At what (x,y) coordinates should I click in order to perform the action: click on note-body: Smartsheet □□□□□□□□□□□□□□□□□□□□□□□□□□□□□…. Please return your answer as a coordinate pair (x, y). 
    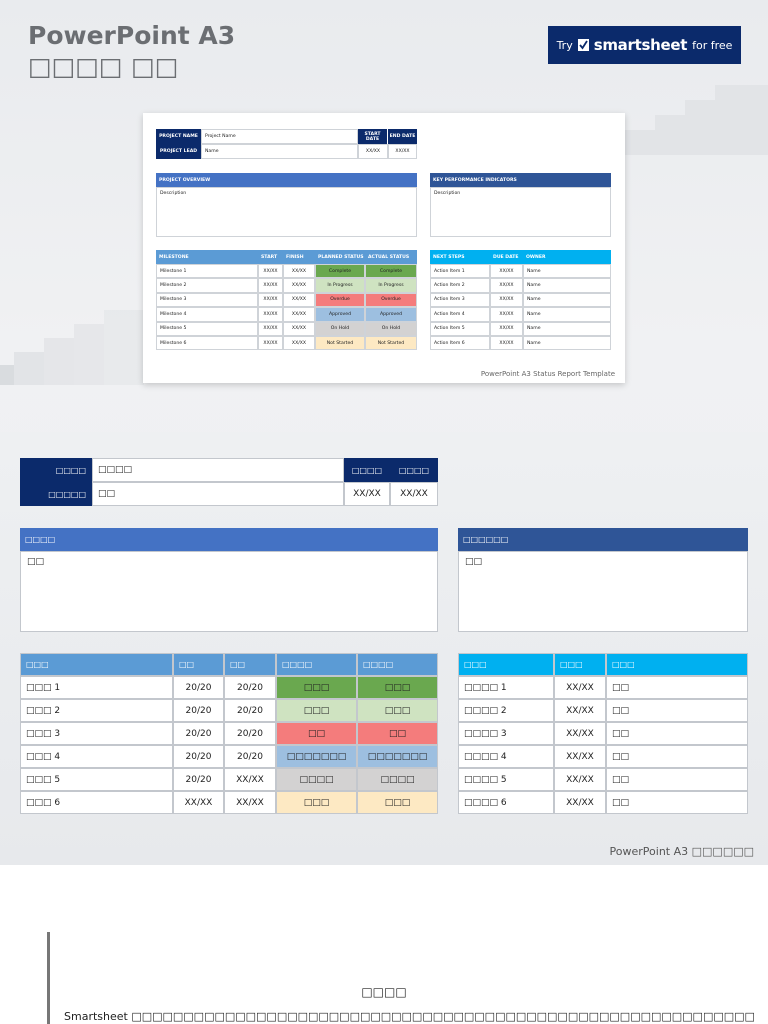
    Looking at the image, I should click on (409, 1016).